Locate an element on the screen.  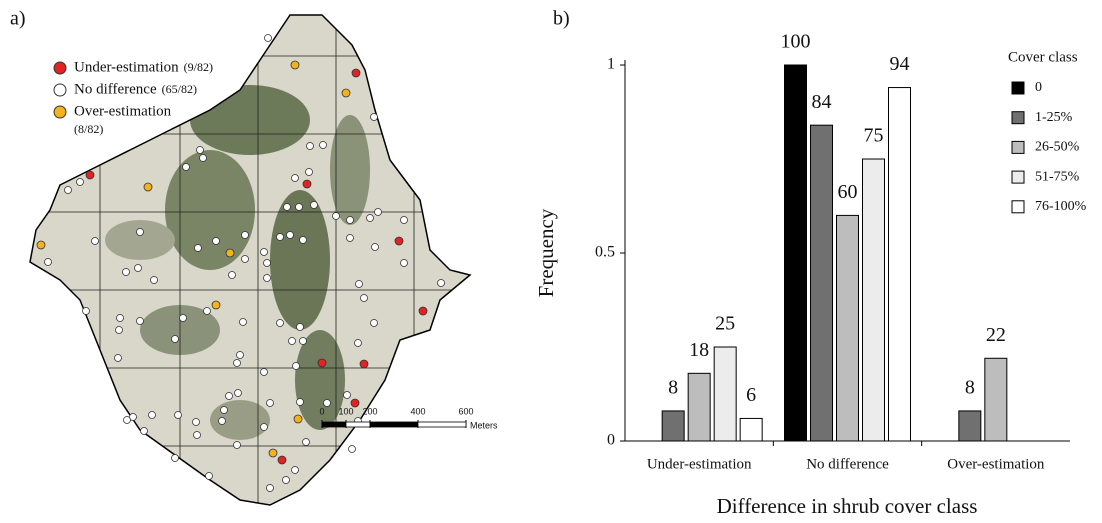
y-tick-label: 0 is located at coordinates (611, 440).